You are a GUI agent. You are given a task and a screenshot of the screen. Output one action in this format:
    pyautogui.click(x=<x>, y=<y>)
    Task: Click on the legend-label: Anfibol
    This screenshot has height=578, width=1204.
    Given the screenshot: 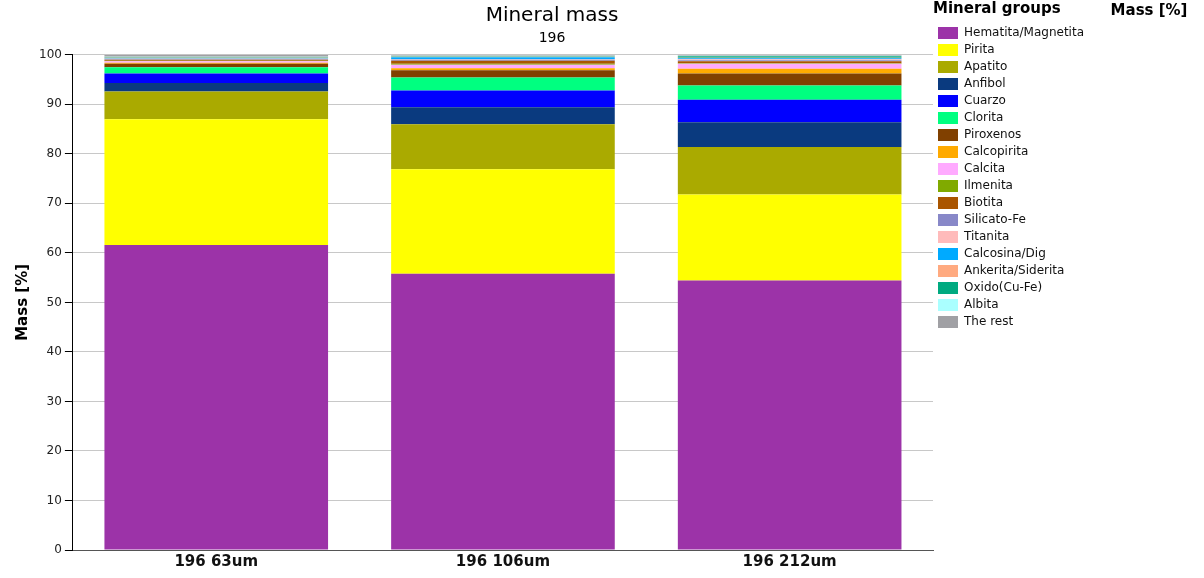 What is the action you would take?
    pyautogui.click(x=985, y=83)
    